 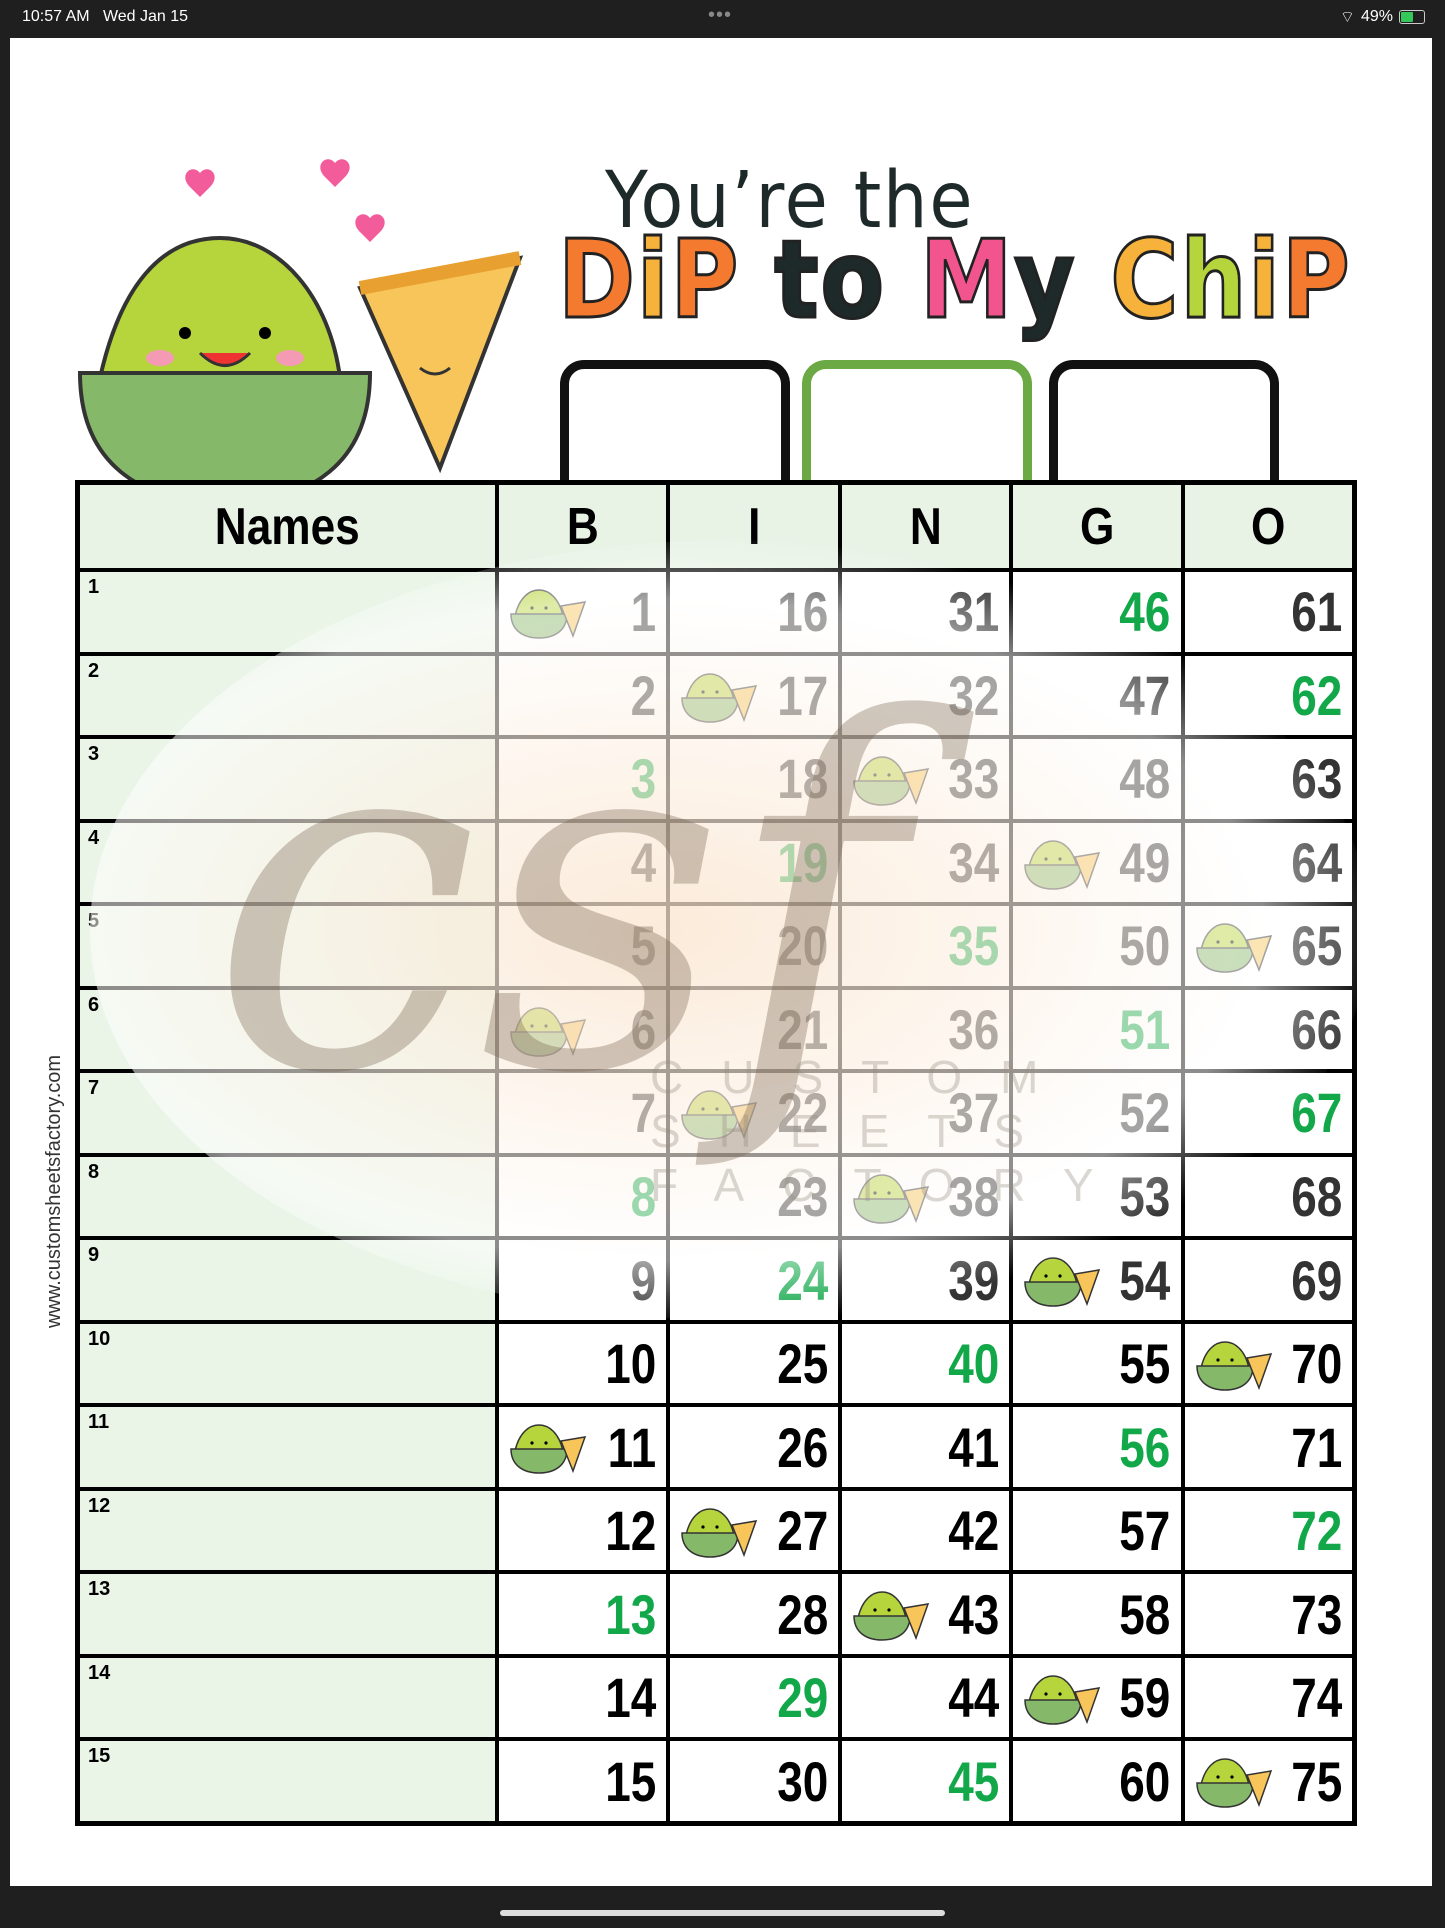 I want to click on name-cell: 2, so click(x=287, y=695).